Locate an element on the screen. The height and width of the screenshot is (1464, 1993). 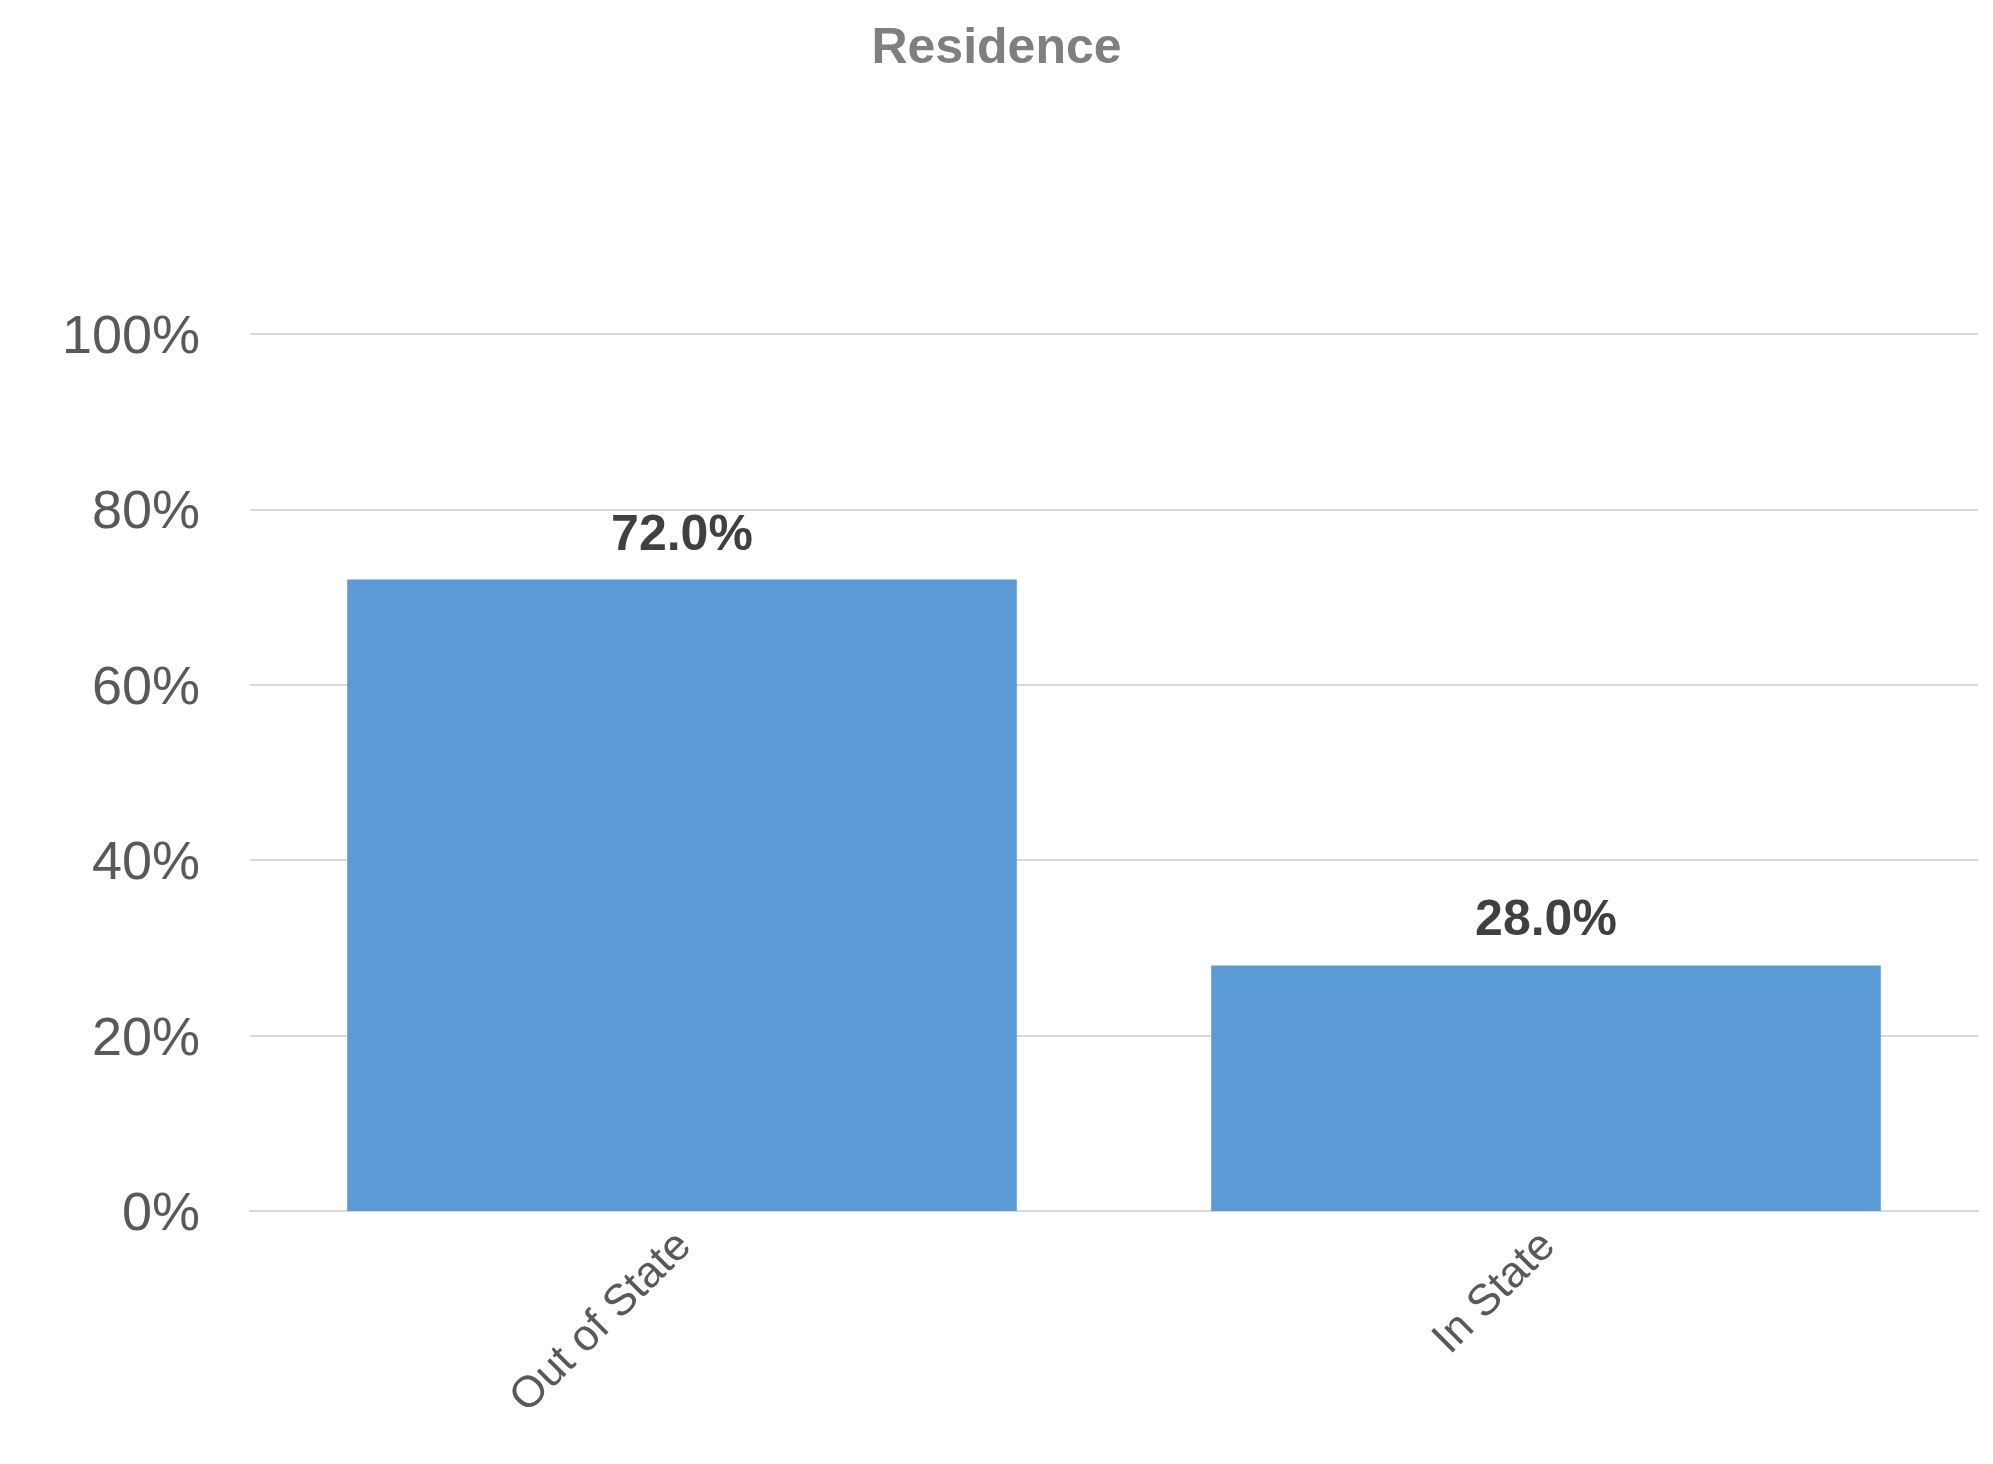
data-label: 28.0% is located at coordinates (1546, 918).